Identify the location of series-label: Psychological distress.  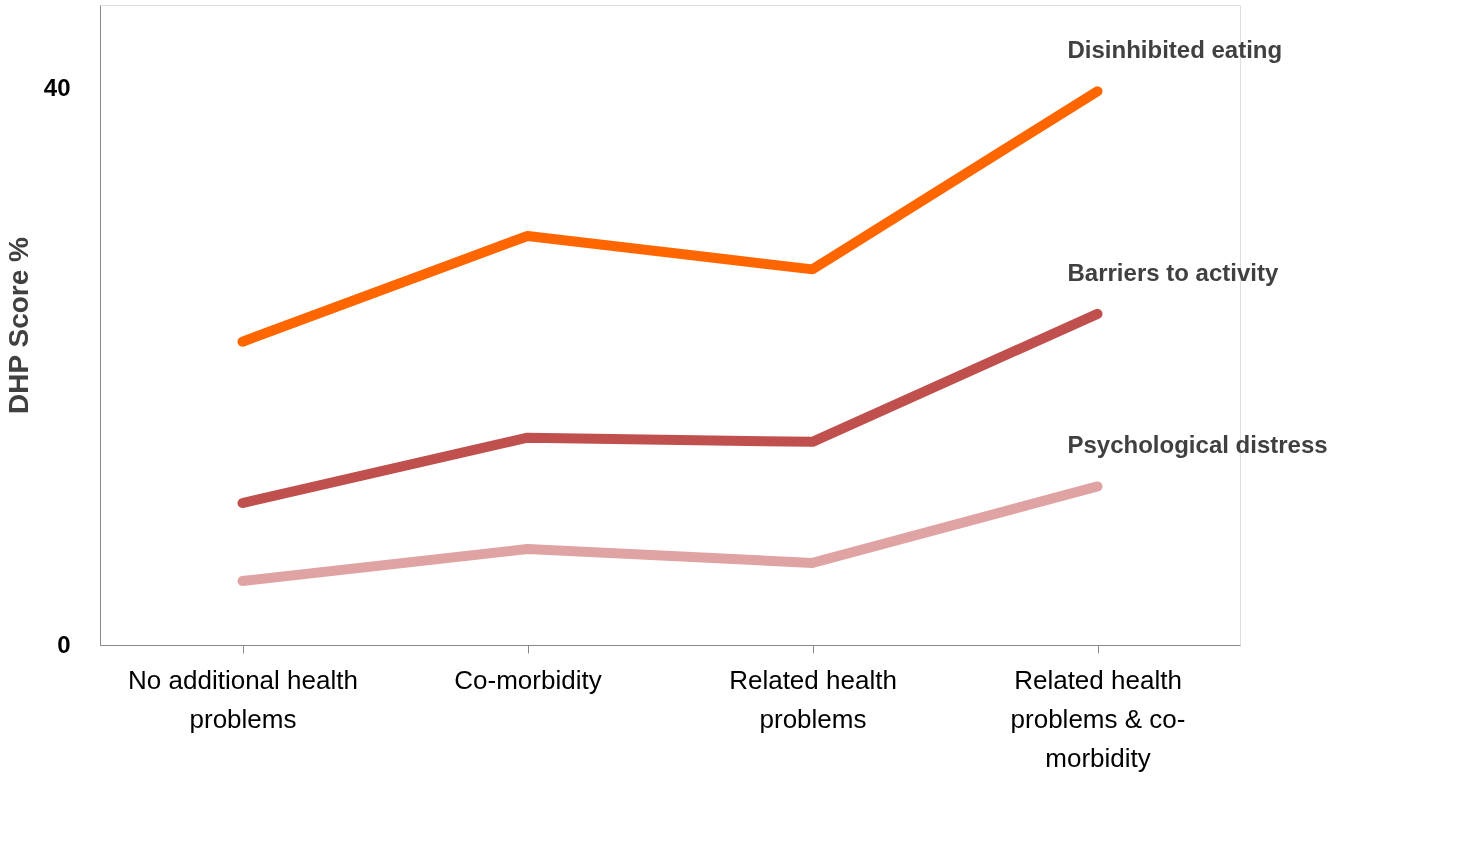
(1197, 445).